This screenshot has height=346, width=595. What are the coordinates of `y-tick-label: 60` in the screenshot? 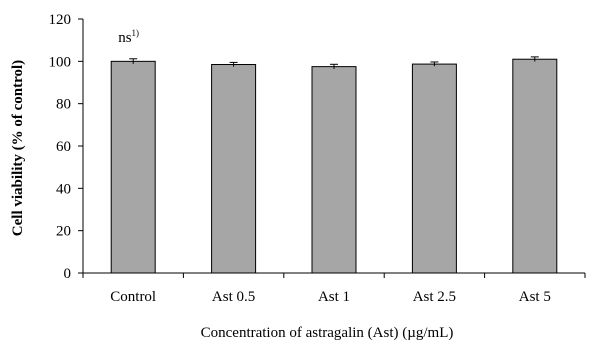 It's located at (63, 147).